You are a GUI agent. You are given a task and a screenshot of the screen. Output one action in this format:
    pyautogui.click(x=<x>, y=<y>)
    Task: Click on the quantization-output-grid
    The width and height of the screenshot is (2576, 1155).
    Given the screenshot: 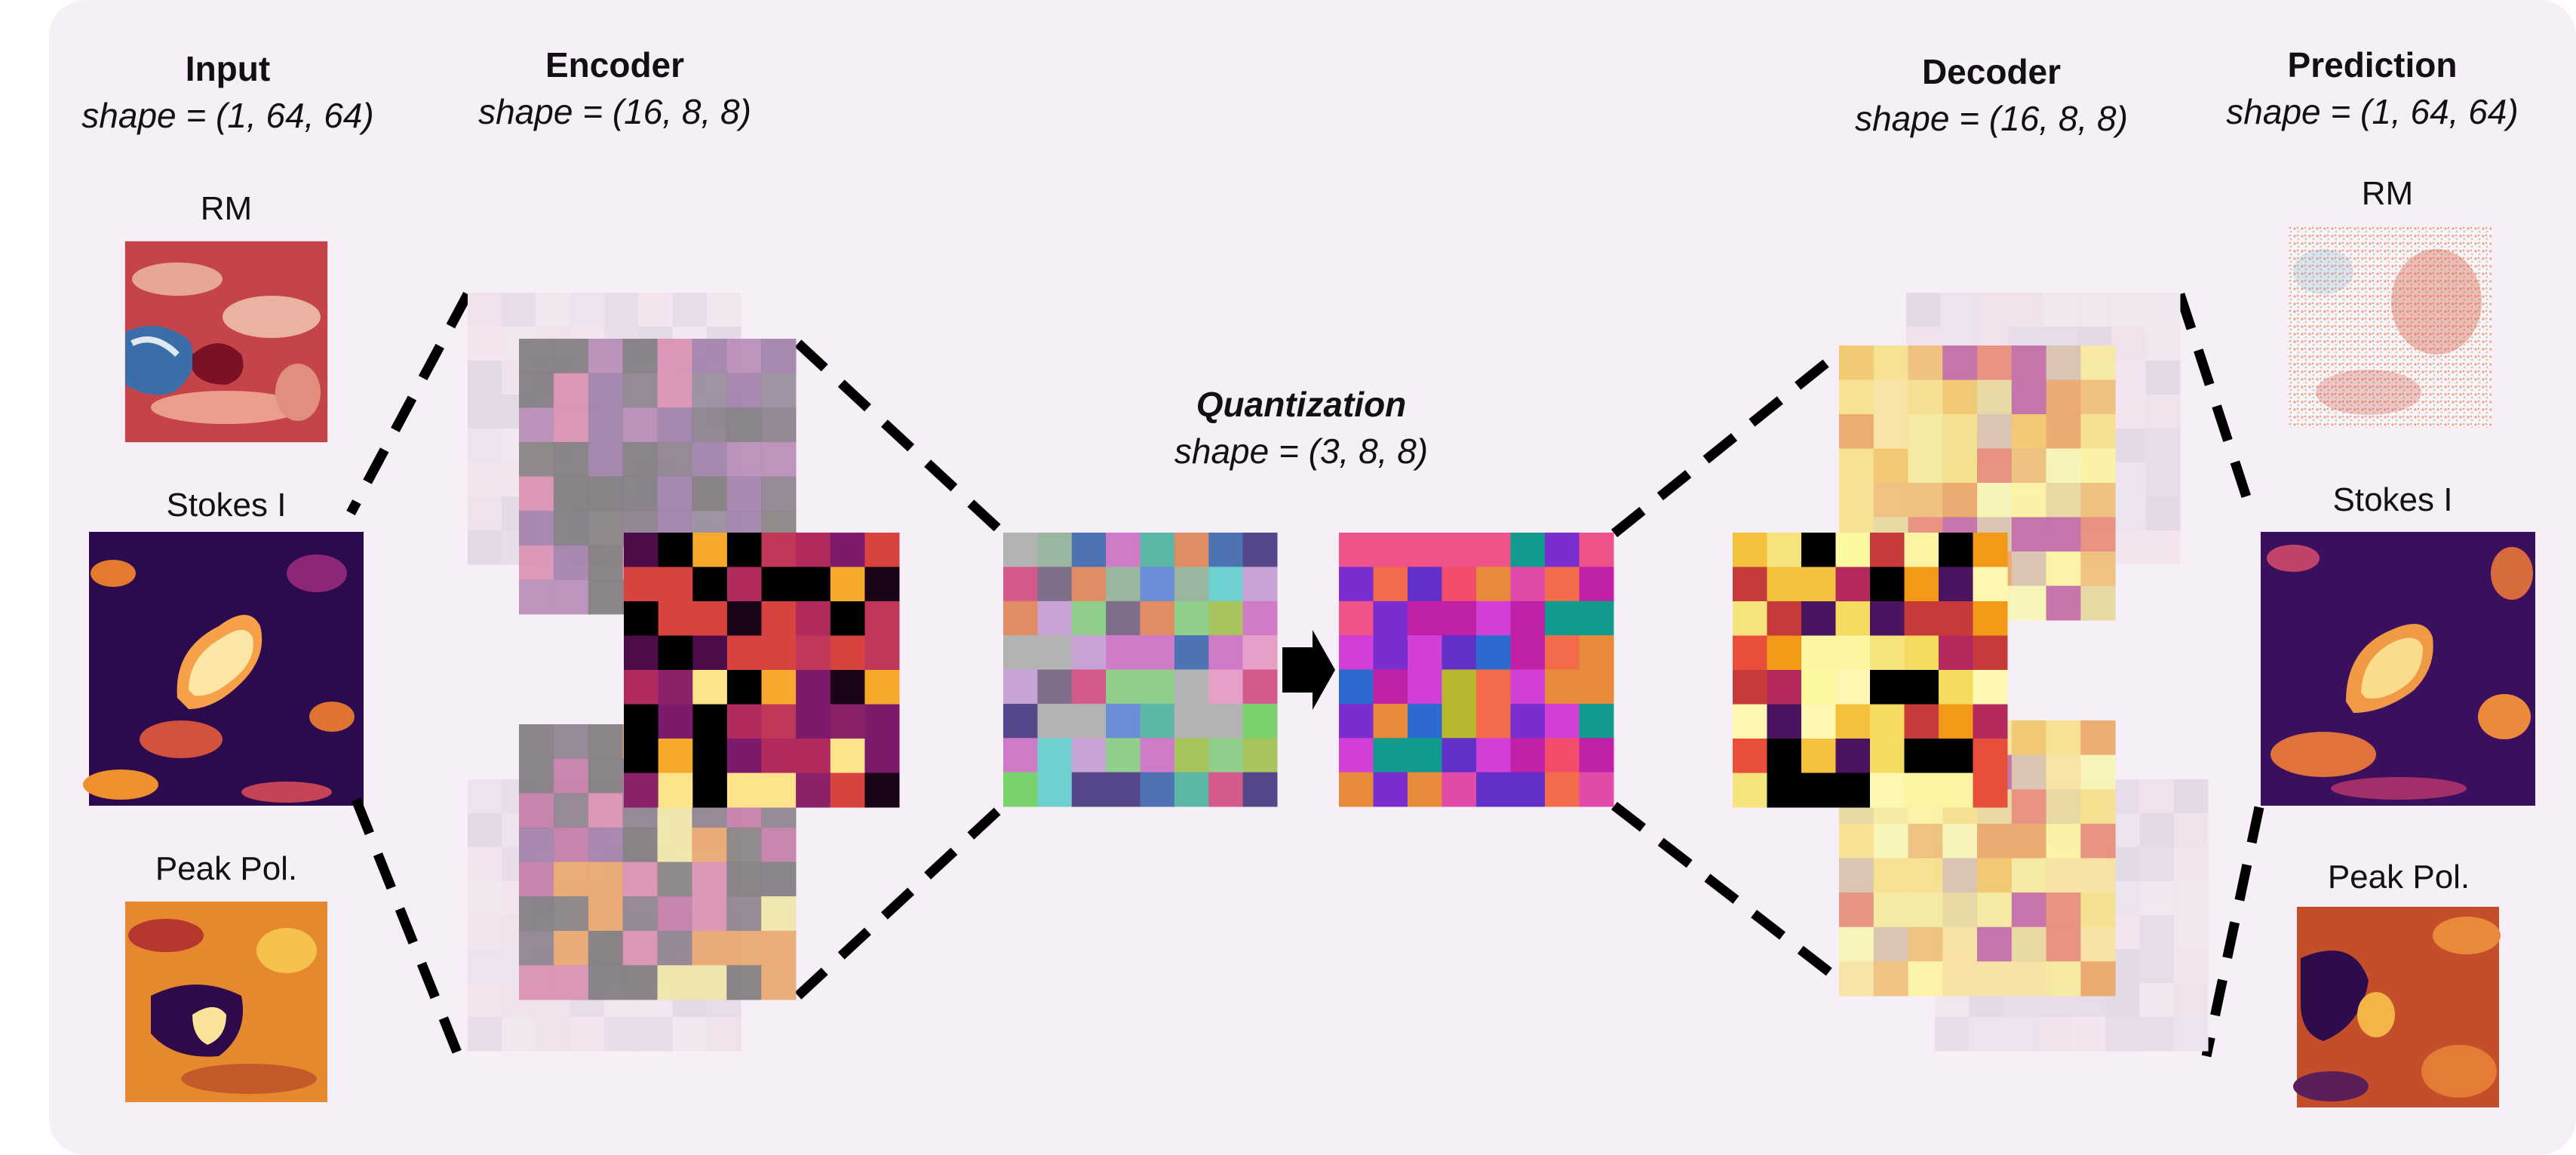 What is the action you would take?
    pyautogui.click(x=1476, y=670)
    